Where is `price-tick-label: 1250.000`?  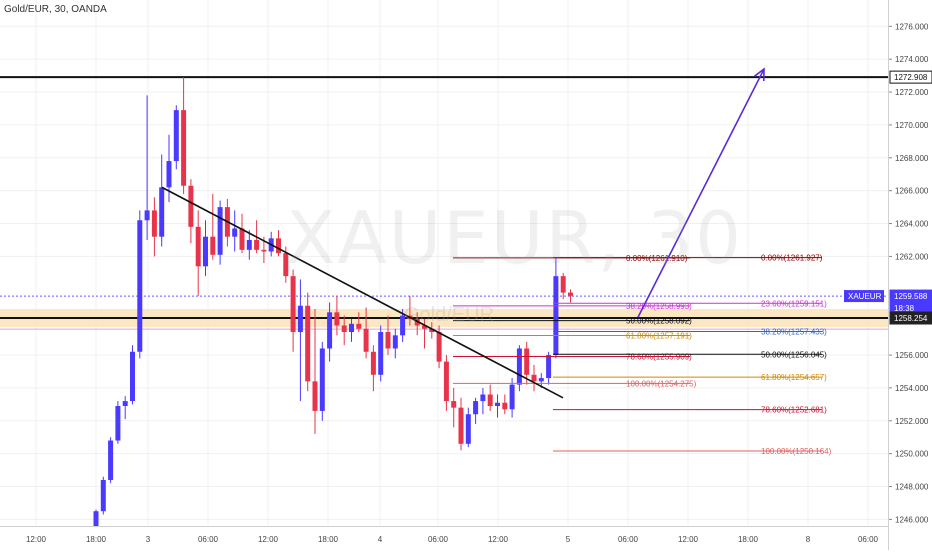
price-tick-label: 1250.000 is located at coordinates (912, 454).